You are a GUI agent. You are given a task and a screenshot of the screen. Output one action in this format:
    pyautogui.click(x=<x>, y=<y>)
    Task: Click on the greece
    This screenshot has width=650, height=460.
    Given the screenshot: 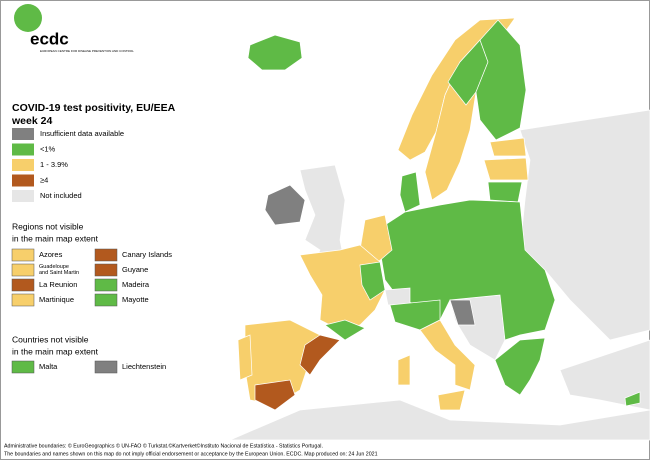 What is the action you would take?
    pyautogui.click(x=520, y=366)
    